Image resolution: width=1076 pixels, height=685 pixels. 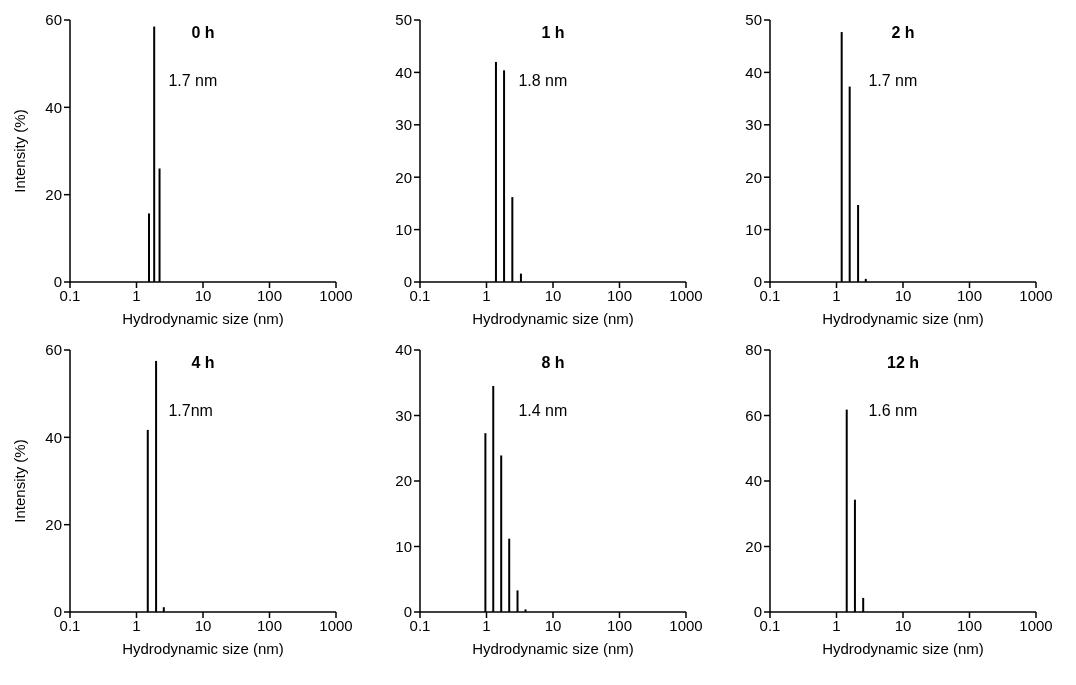 I want to click on annotation: 1.6 nm, so click(x=893, y=411).